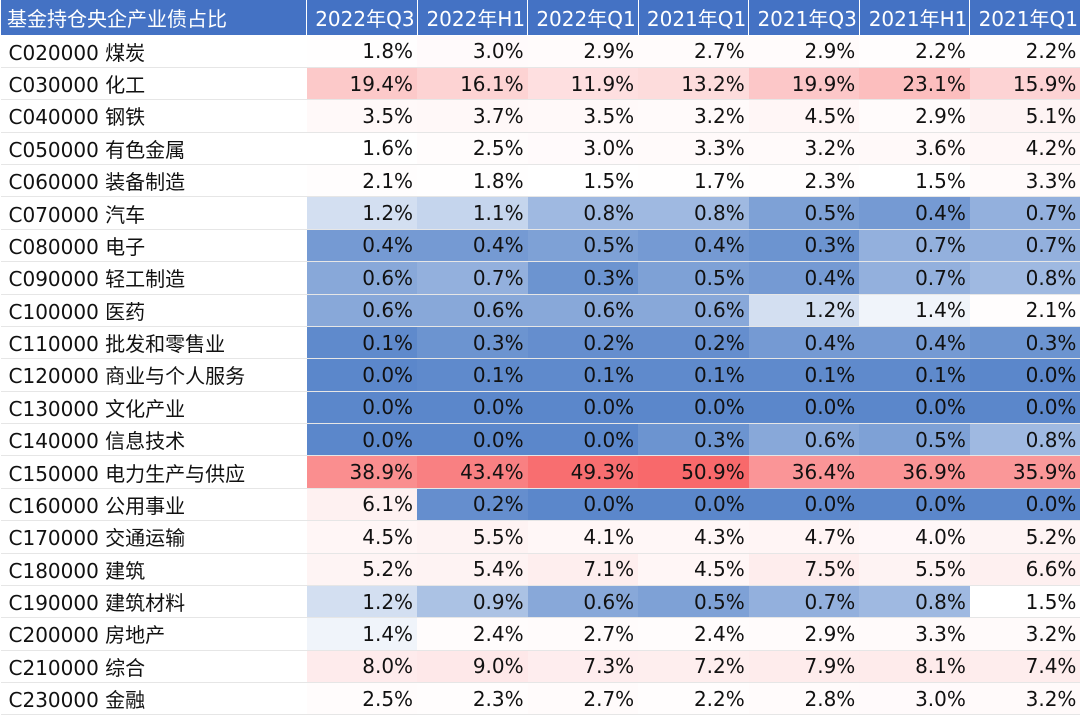  Describe the element at coordinates (804, 569) in the screenshot. I see `value-cell: 7.5%` at that location.